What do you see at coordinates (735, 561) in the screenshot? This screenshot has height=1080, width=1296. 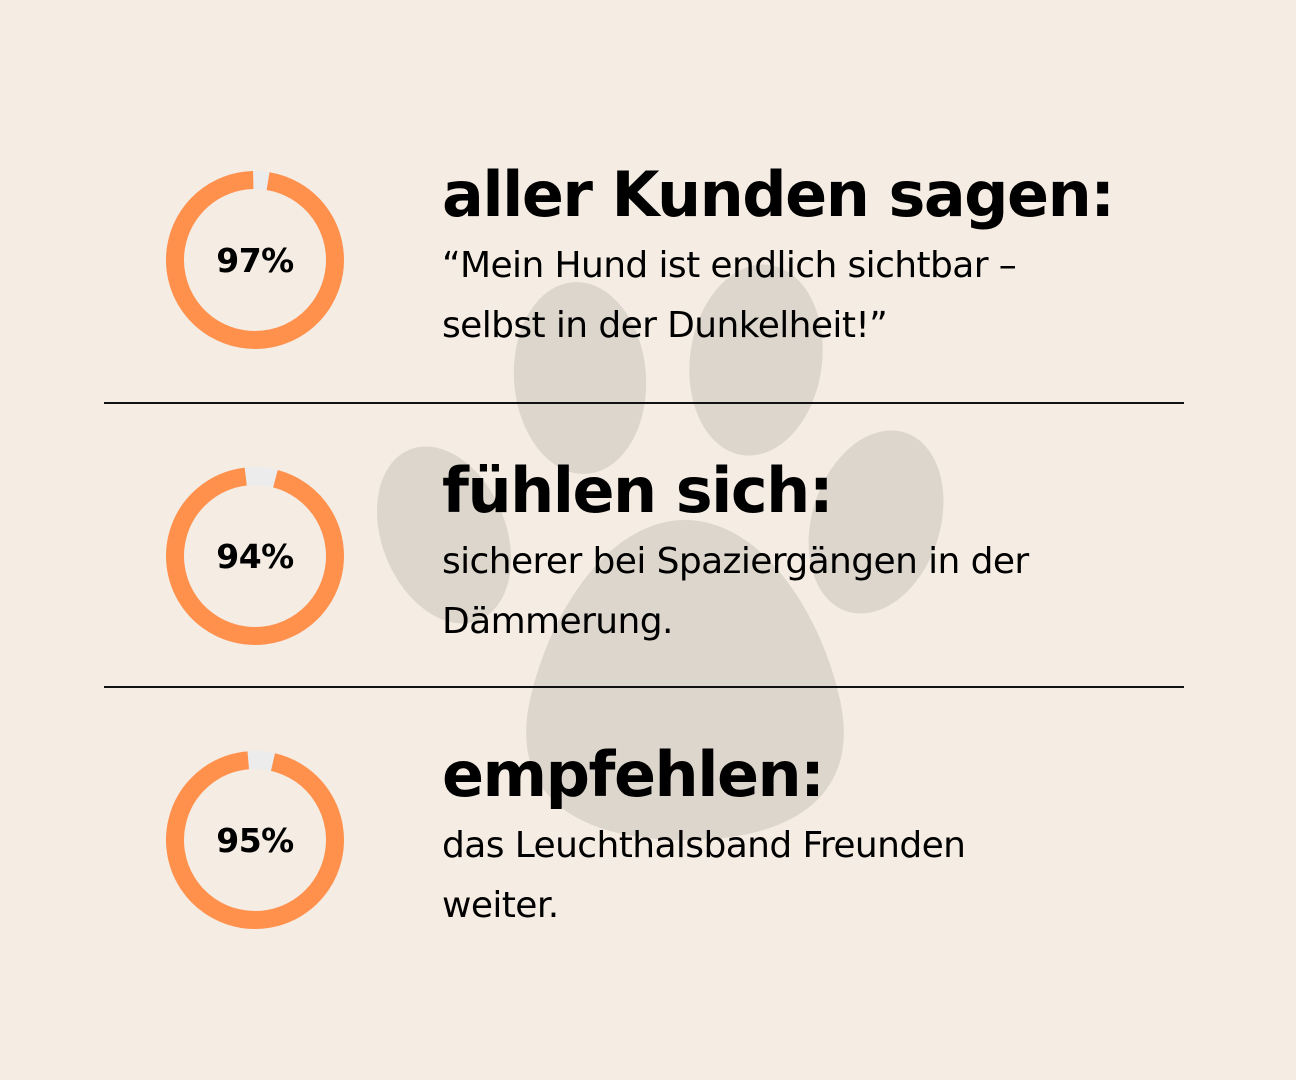 I see `description-line: sicherer bei Spaziergängen in der` at bounding box center [735, 561].